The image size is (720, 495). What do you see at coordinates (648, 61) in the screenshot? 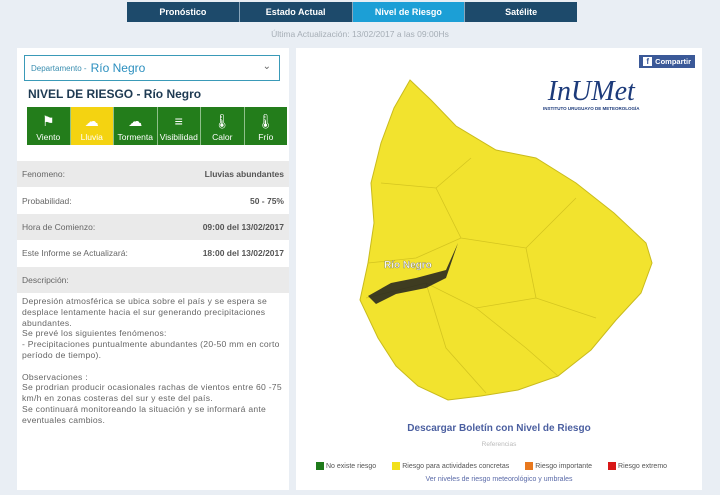
I see `facebook-icon: f` at bounding box center [648, 61].